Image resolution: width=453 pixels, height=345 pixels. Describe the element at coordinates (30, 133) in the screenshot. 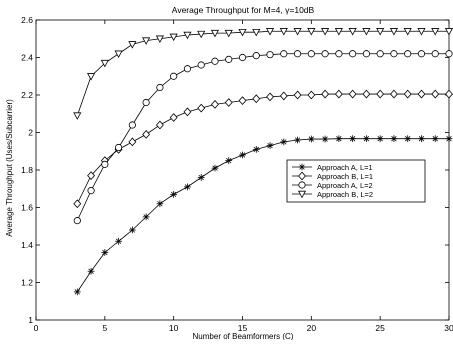

I see `y-tick-label: 2` at that location.